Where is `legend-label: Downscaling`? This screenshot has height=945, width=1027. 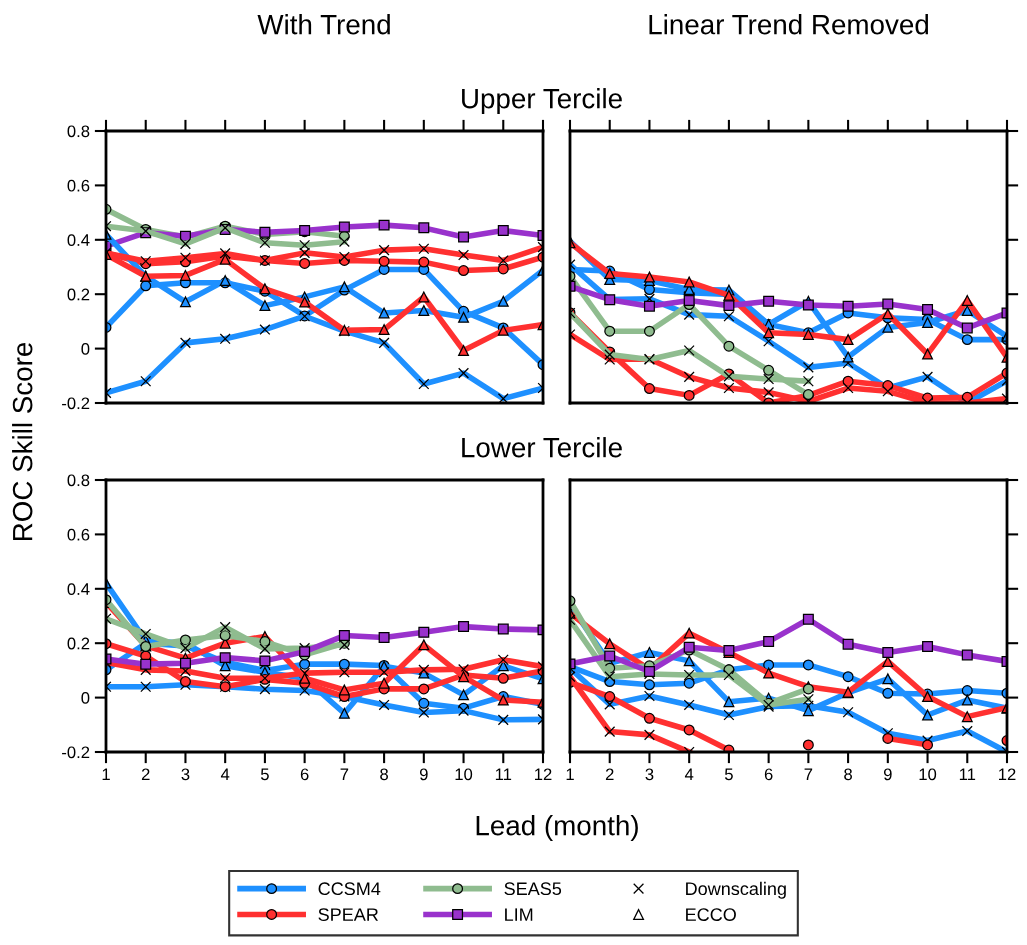 legend-label: Downscaling is located at coordinates (736, 890).